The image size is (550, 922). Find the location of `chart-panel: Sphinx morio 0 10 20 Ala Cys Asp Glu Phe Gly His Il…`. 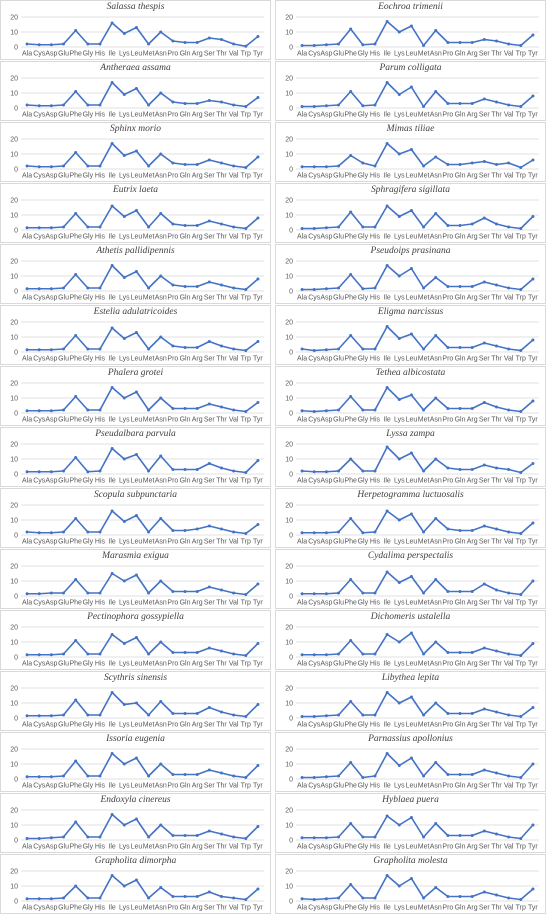

chart-panel: Sphinx morio 0 10 20 Ala Cys Asp Glu Phe Gly His Il… is located at coordinates (135, 152).